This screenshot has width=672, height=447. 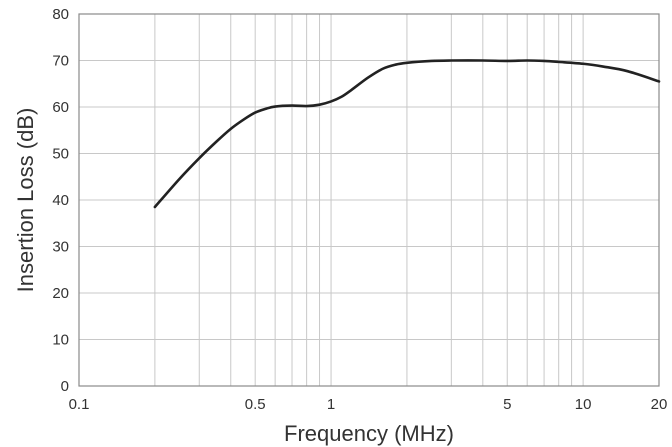 I want to click on x-tick-label: 10, so click(x=583, y=404).